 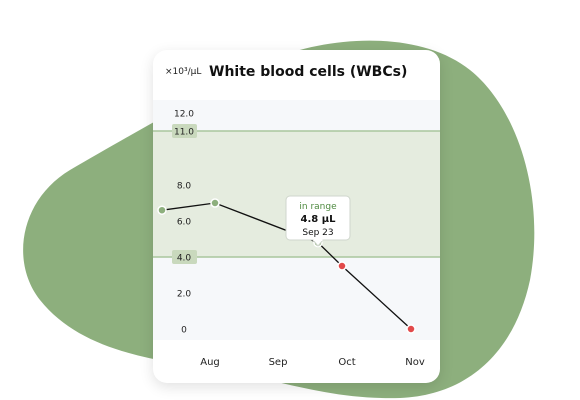 What do you see at coordinates (184, 223) in the screenshot?
I see `y-tick-label: 6.0` at bounding box center [184, 223].